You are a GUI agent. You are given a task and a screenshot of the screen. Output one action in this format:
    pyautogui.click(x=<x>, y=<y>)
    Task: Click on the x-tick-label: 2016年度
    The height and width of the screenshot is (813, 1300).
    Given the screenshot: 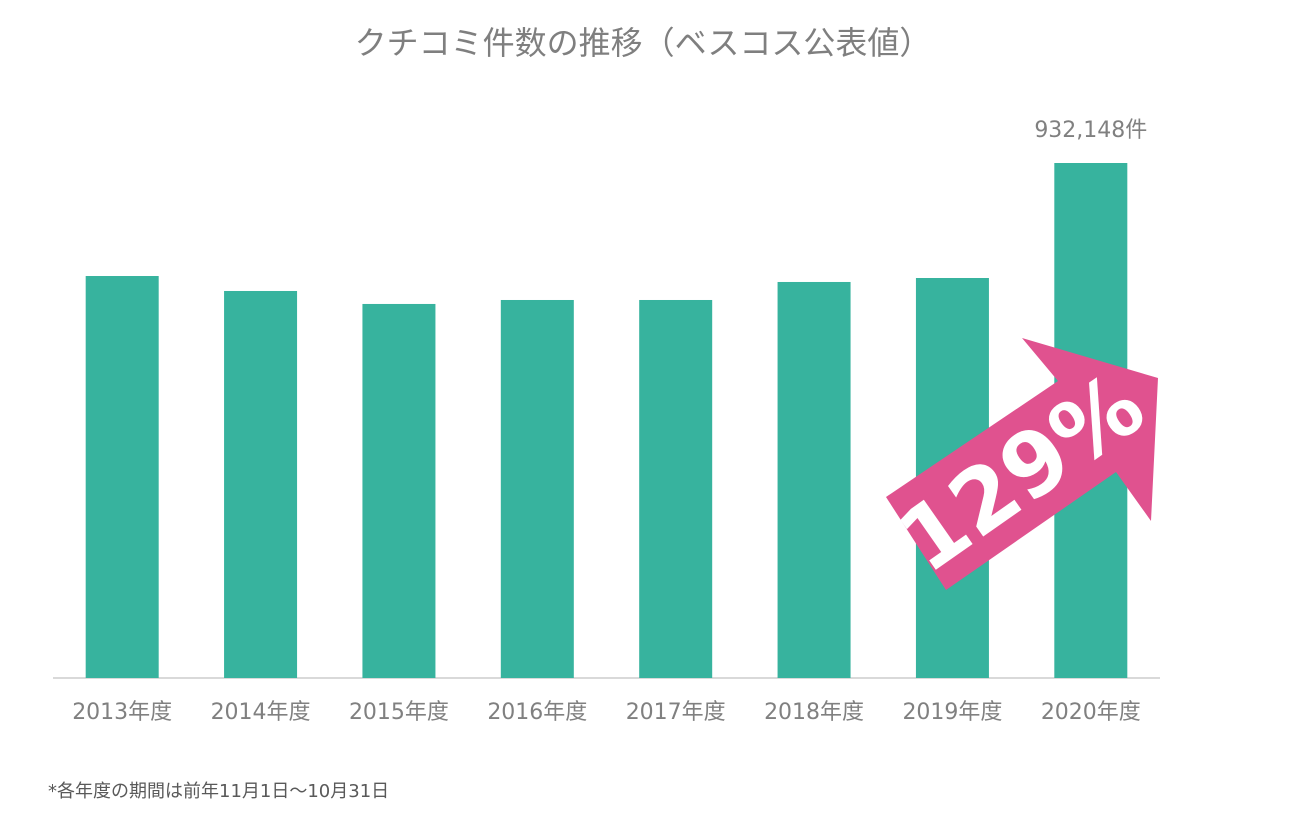 What is the action you would take?
    pyautogui.click(x=537, y=712)
    